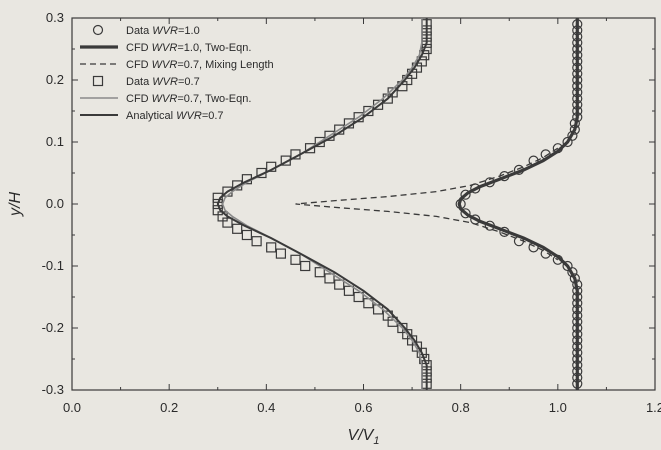 The image size is (661, 450). I want to click on x-tick-label: 0.6, so click(363, 407).